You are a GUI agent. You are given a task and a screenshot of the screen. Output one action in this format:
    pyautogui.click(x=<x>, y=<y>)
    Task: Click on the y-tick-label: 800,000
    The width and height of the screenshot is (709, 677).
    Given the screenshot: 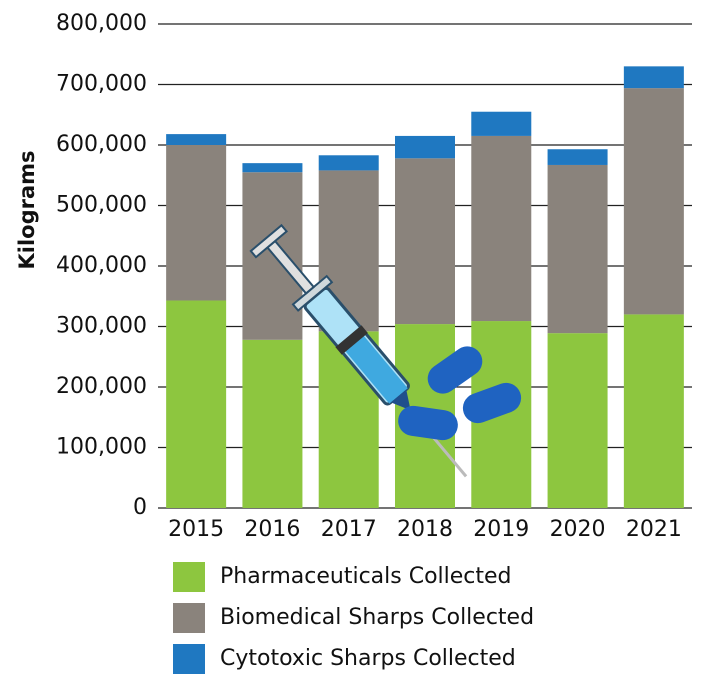 What is the action you would take?
    pyautogui.click(x=101, y=23)
    